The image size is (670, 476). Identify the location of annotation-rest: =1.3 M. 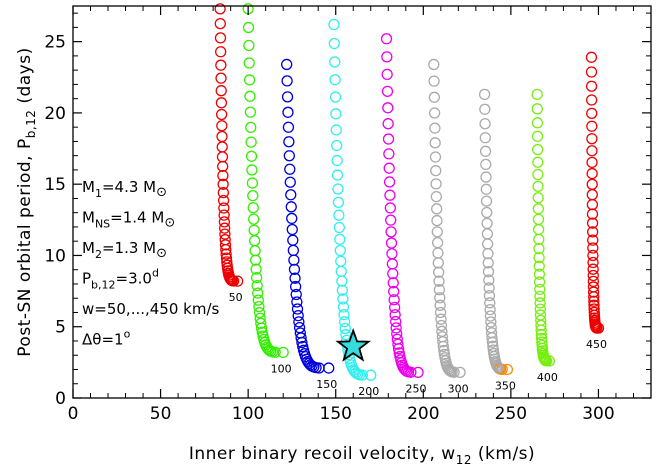
(129, 248).